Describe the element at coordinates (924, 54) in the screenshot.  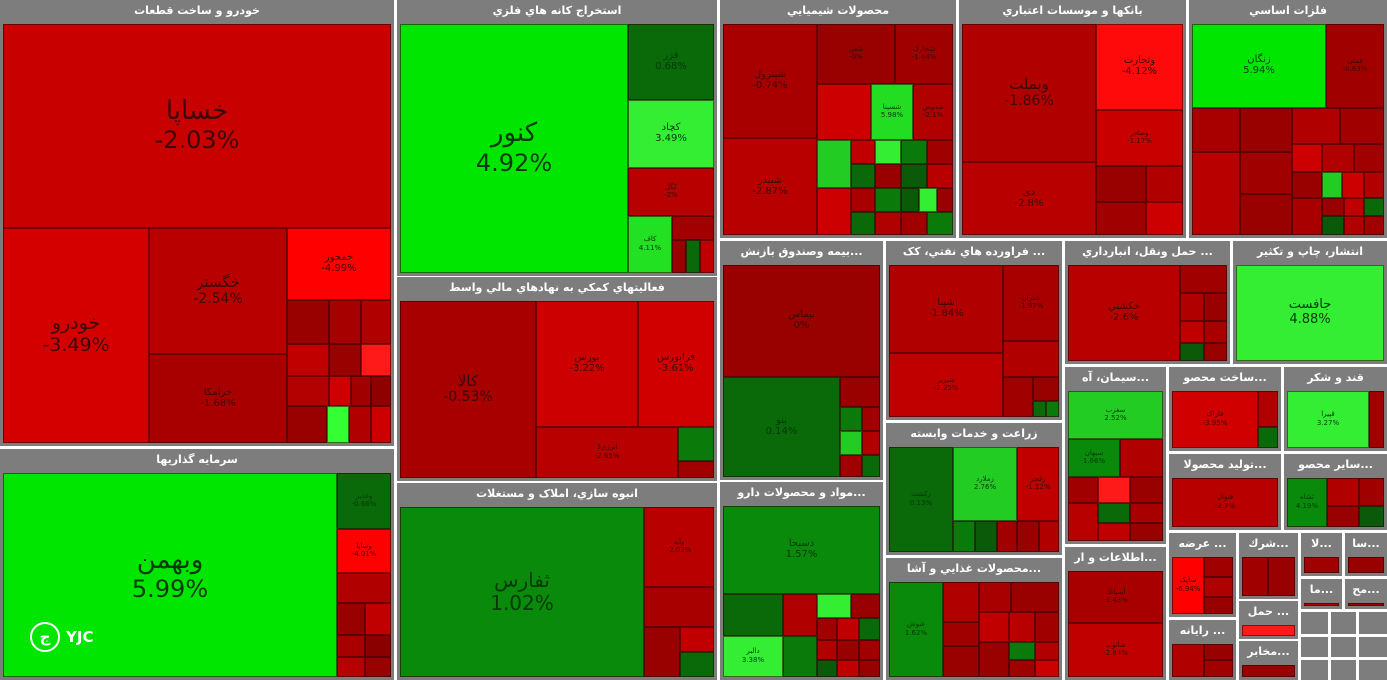
I see `stock-tile: شخارک -1.44%` at that location.